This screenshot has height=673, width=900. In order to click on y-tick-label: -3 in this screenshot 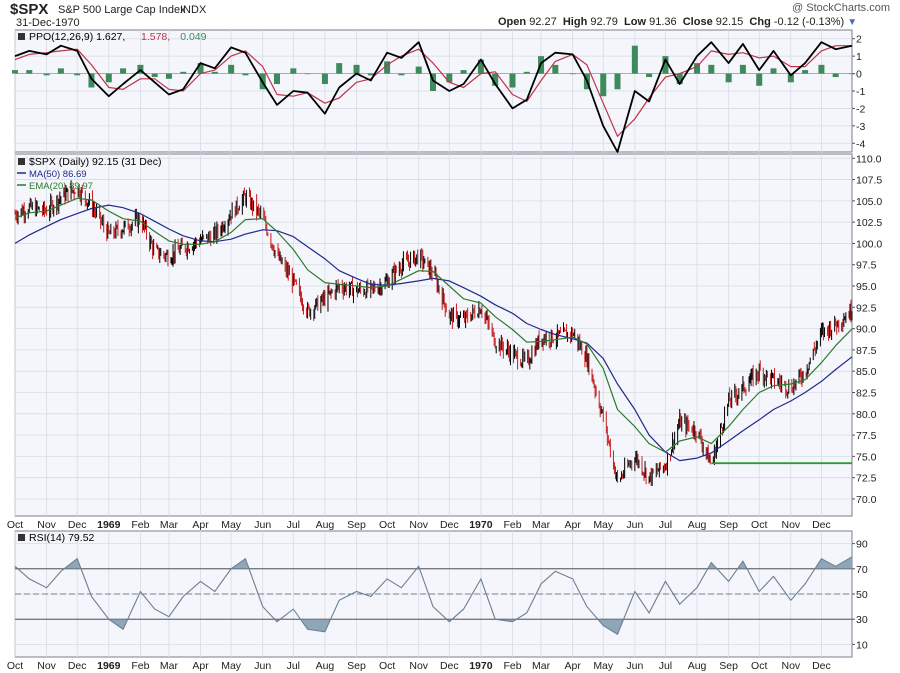, I will do `click(860, 127)`.